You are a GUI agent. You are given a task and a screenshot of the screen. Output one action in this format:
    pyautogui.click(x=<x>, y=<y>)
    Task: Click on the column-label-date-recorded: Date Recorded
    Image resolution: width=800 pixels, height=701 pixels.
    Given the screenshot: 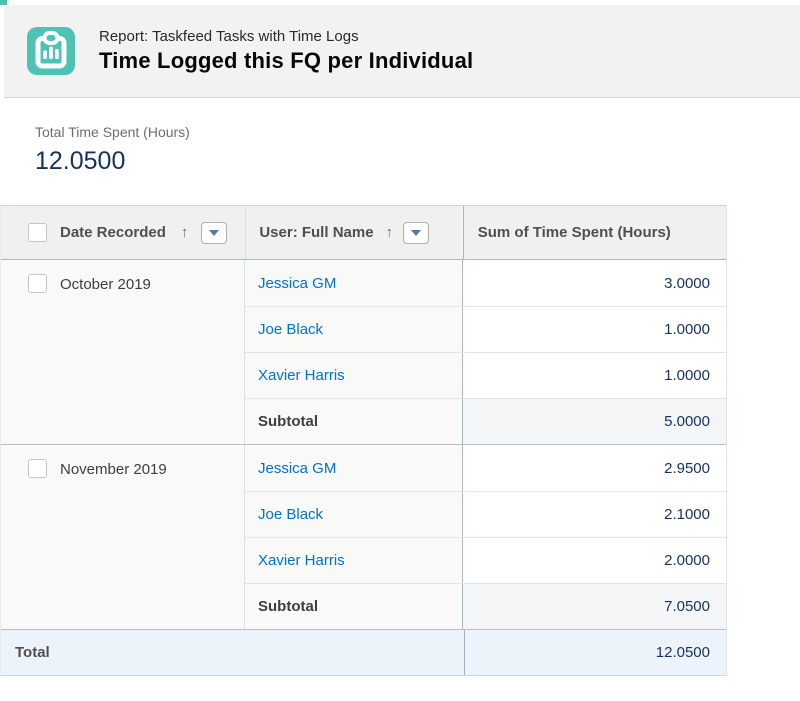 What is the action you would take?
    pyautogui.click(x=113, y=232)
    